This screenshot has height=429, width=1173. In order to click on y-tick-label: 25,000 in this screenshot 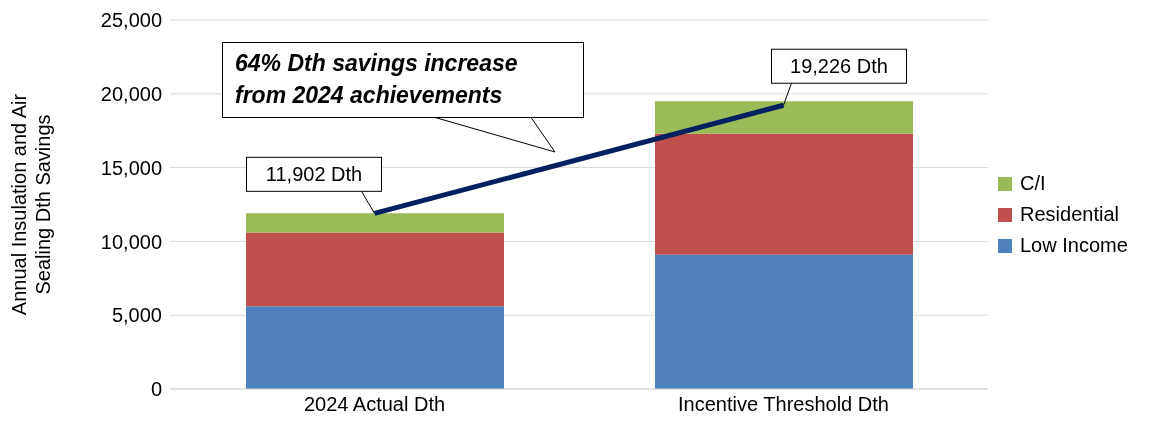, I will do `click(131, 20)`.